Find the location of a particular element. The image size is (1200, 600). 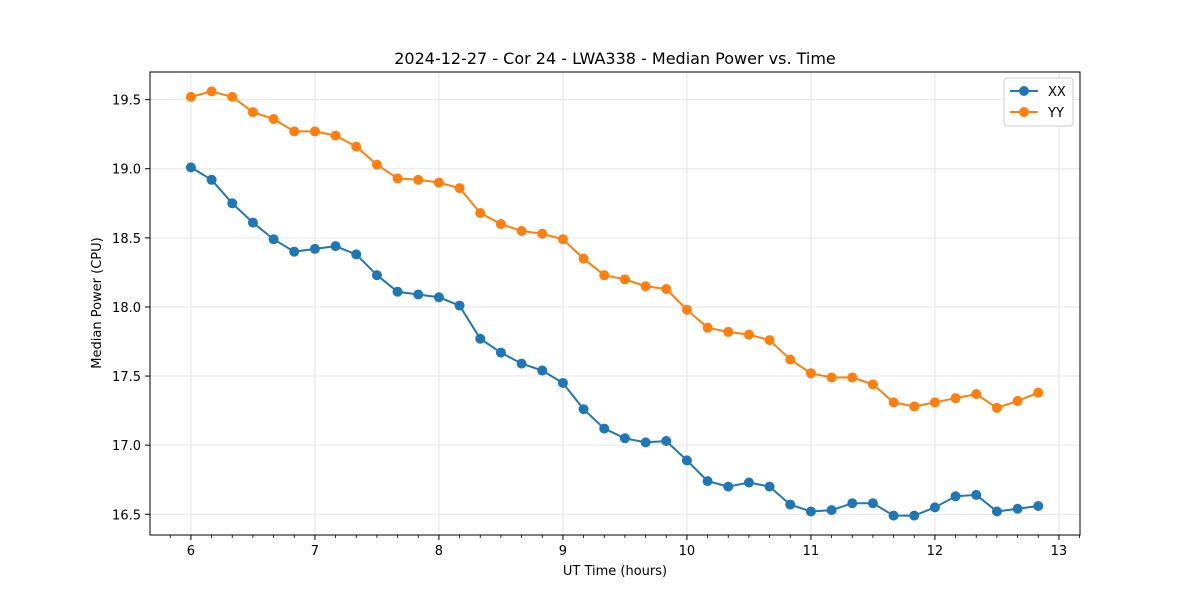

legend-marker-yy is located at coordinates (1024, 112).